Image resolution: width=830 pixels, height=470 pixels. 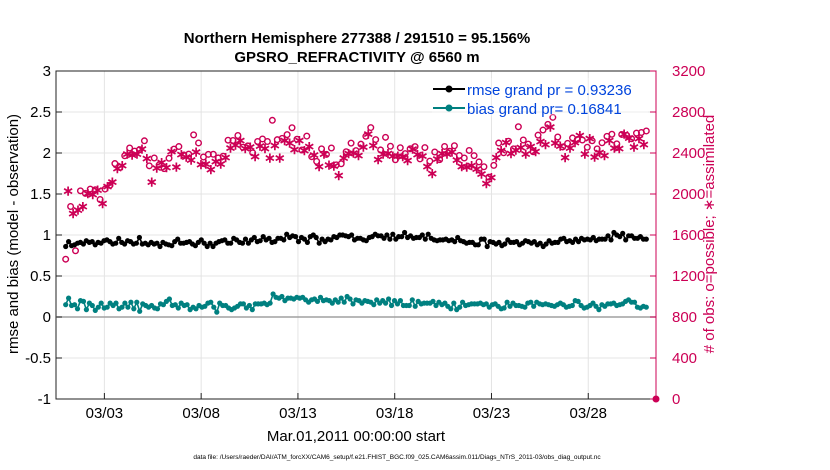 I want to click on y-right-tick-label: 1200, so click(x=688, y=276).